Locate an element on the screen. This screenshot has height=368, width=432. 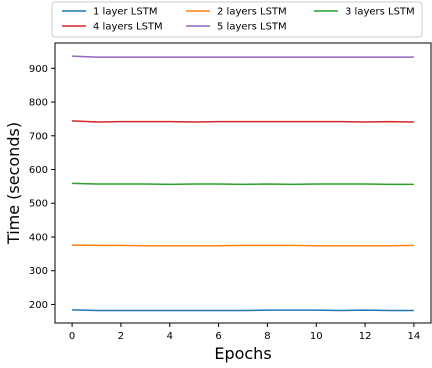
legend-label-4: 4 layers LSTM is located at coordinates (128, 27).